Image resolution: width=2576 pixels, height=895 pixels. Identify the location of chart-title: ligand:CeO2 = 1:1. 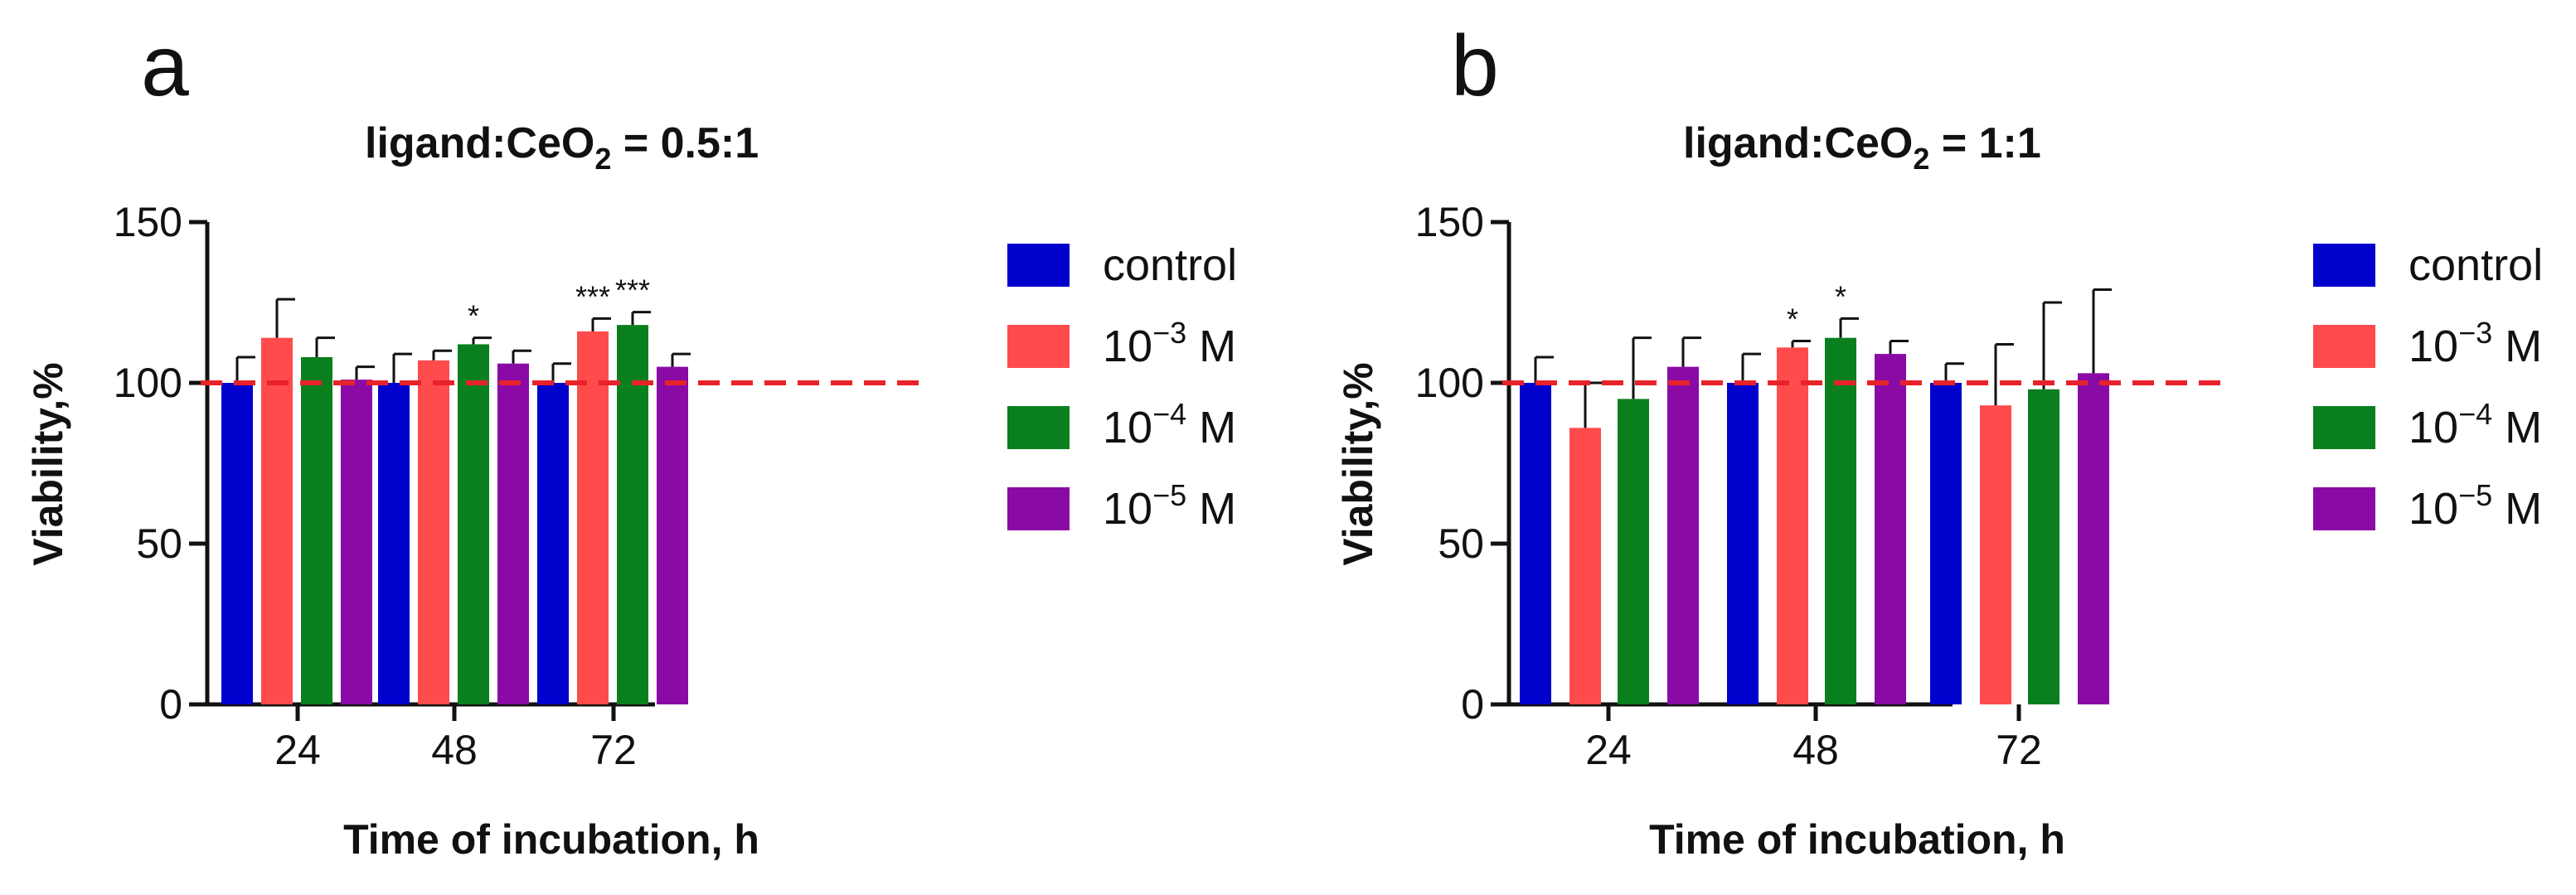
(1862, 147).